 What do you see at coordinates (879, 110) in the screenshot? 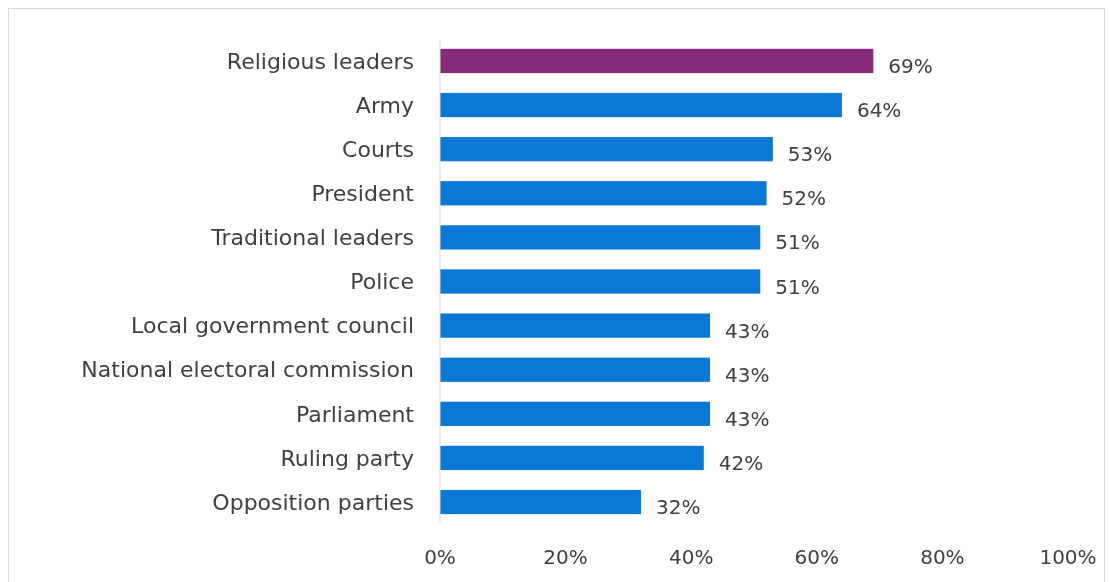
I see `data-label: 64%` at bounding box center [879, 110].